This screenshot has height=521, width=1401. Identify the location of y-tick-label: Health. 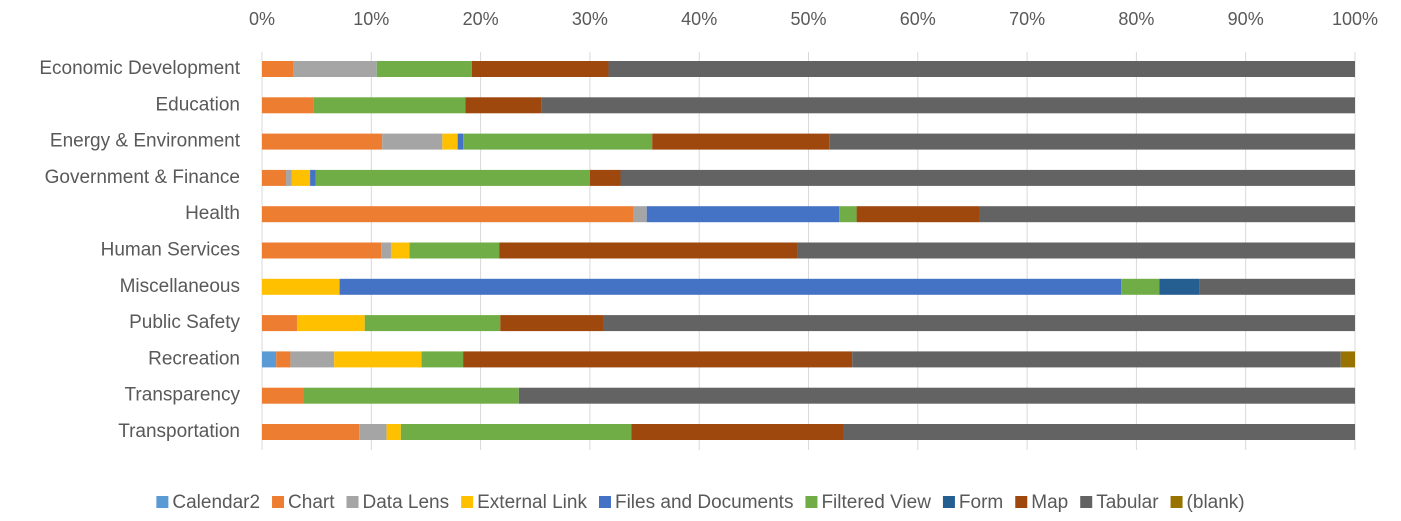
(212, 213).